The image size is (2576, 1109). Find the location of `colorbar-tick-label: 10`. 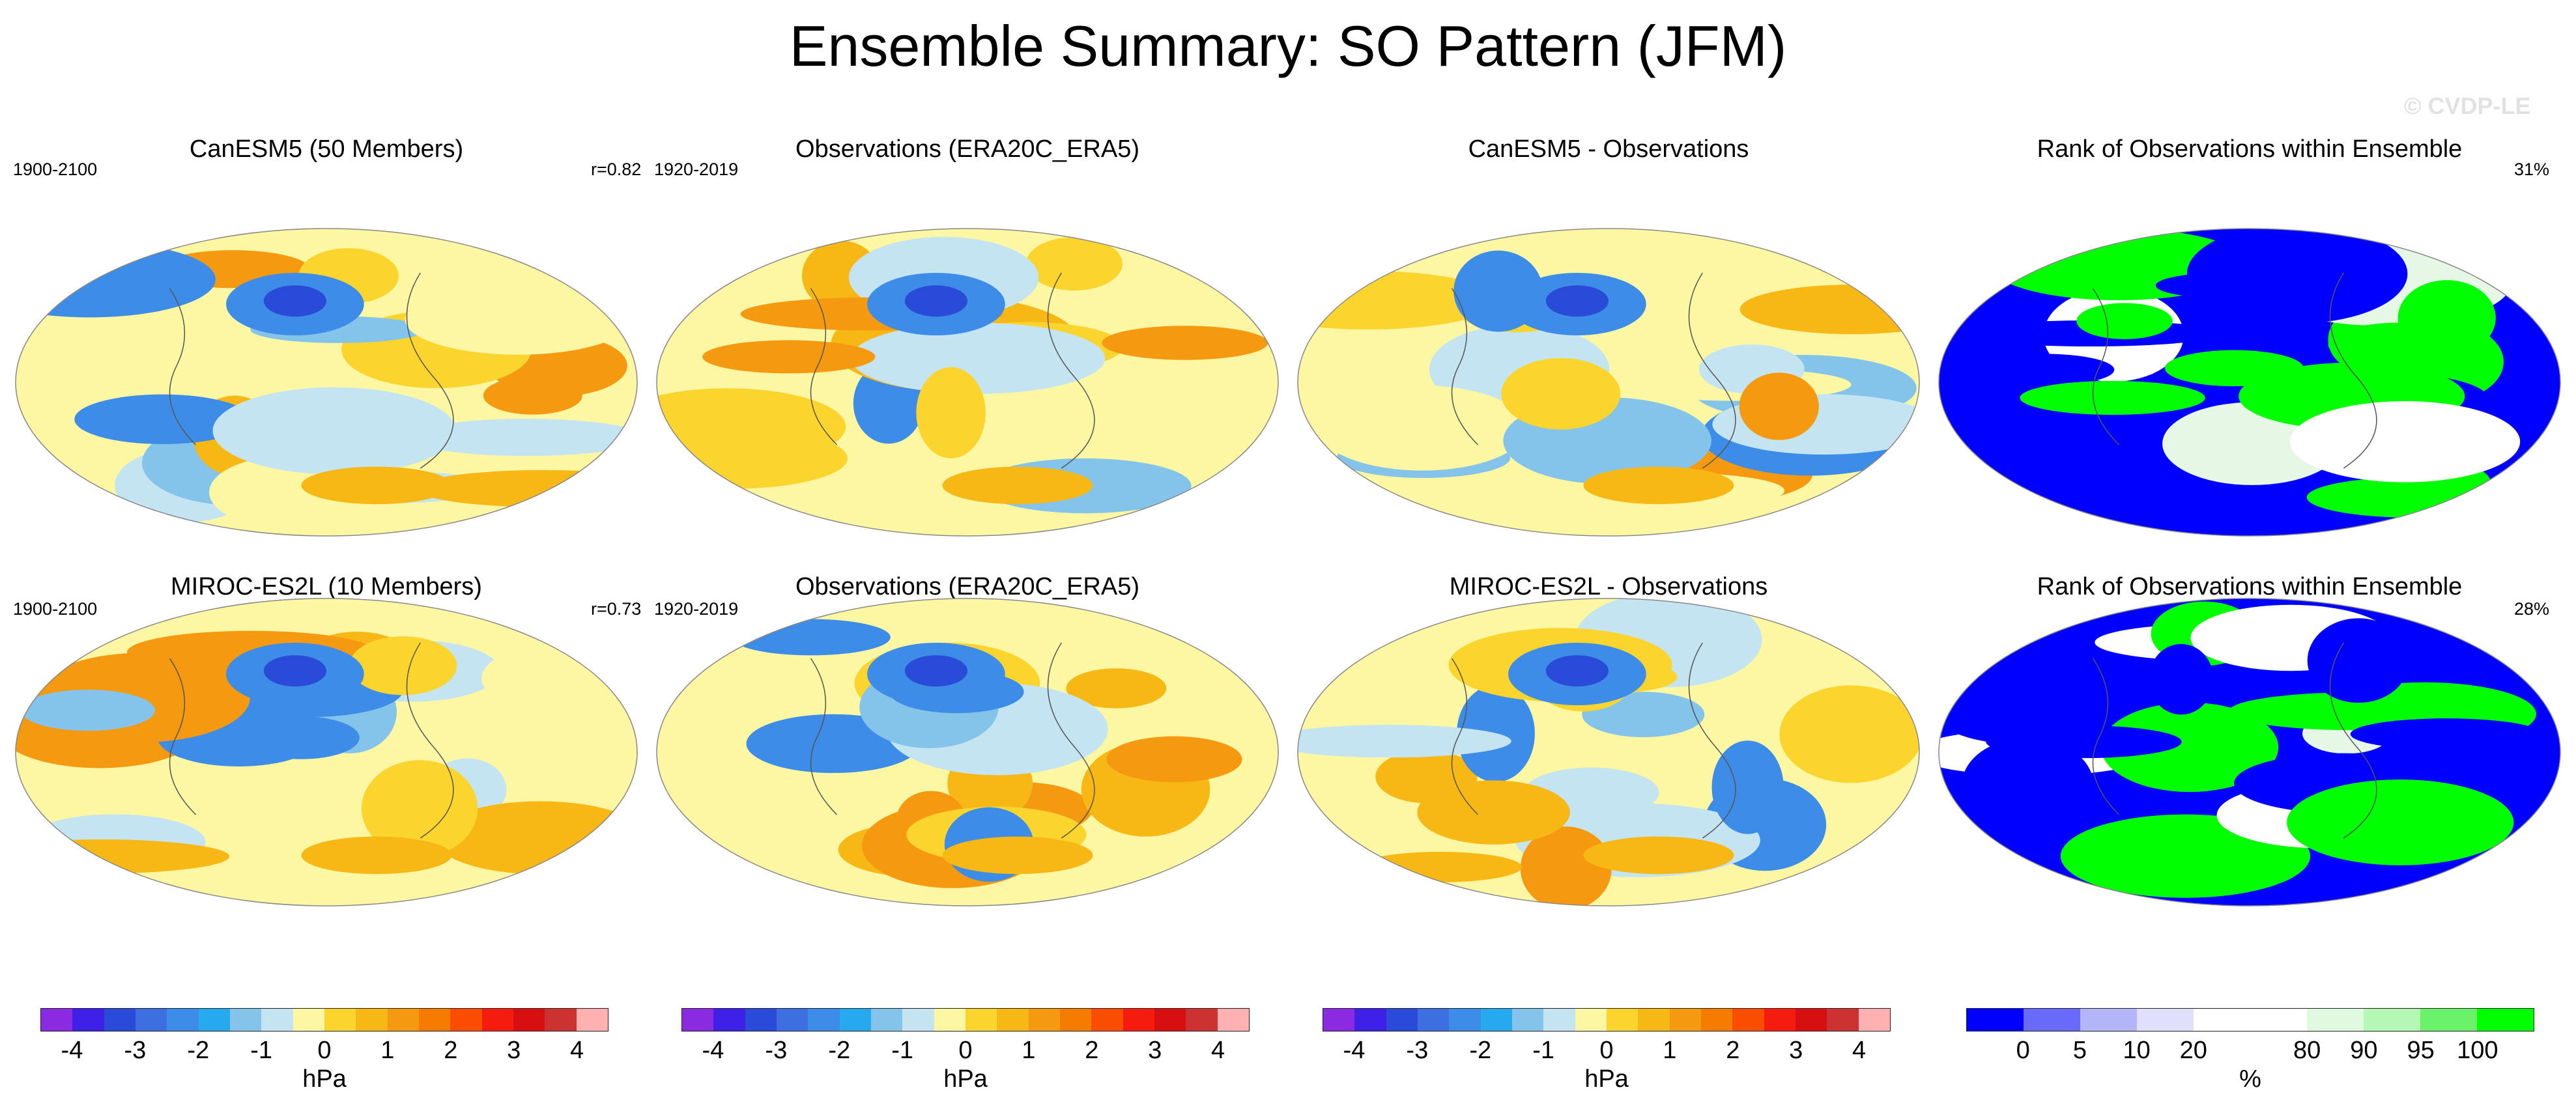

colorbar-tick-label: 10 is located at coordinates (2137, 1050).